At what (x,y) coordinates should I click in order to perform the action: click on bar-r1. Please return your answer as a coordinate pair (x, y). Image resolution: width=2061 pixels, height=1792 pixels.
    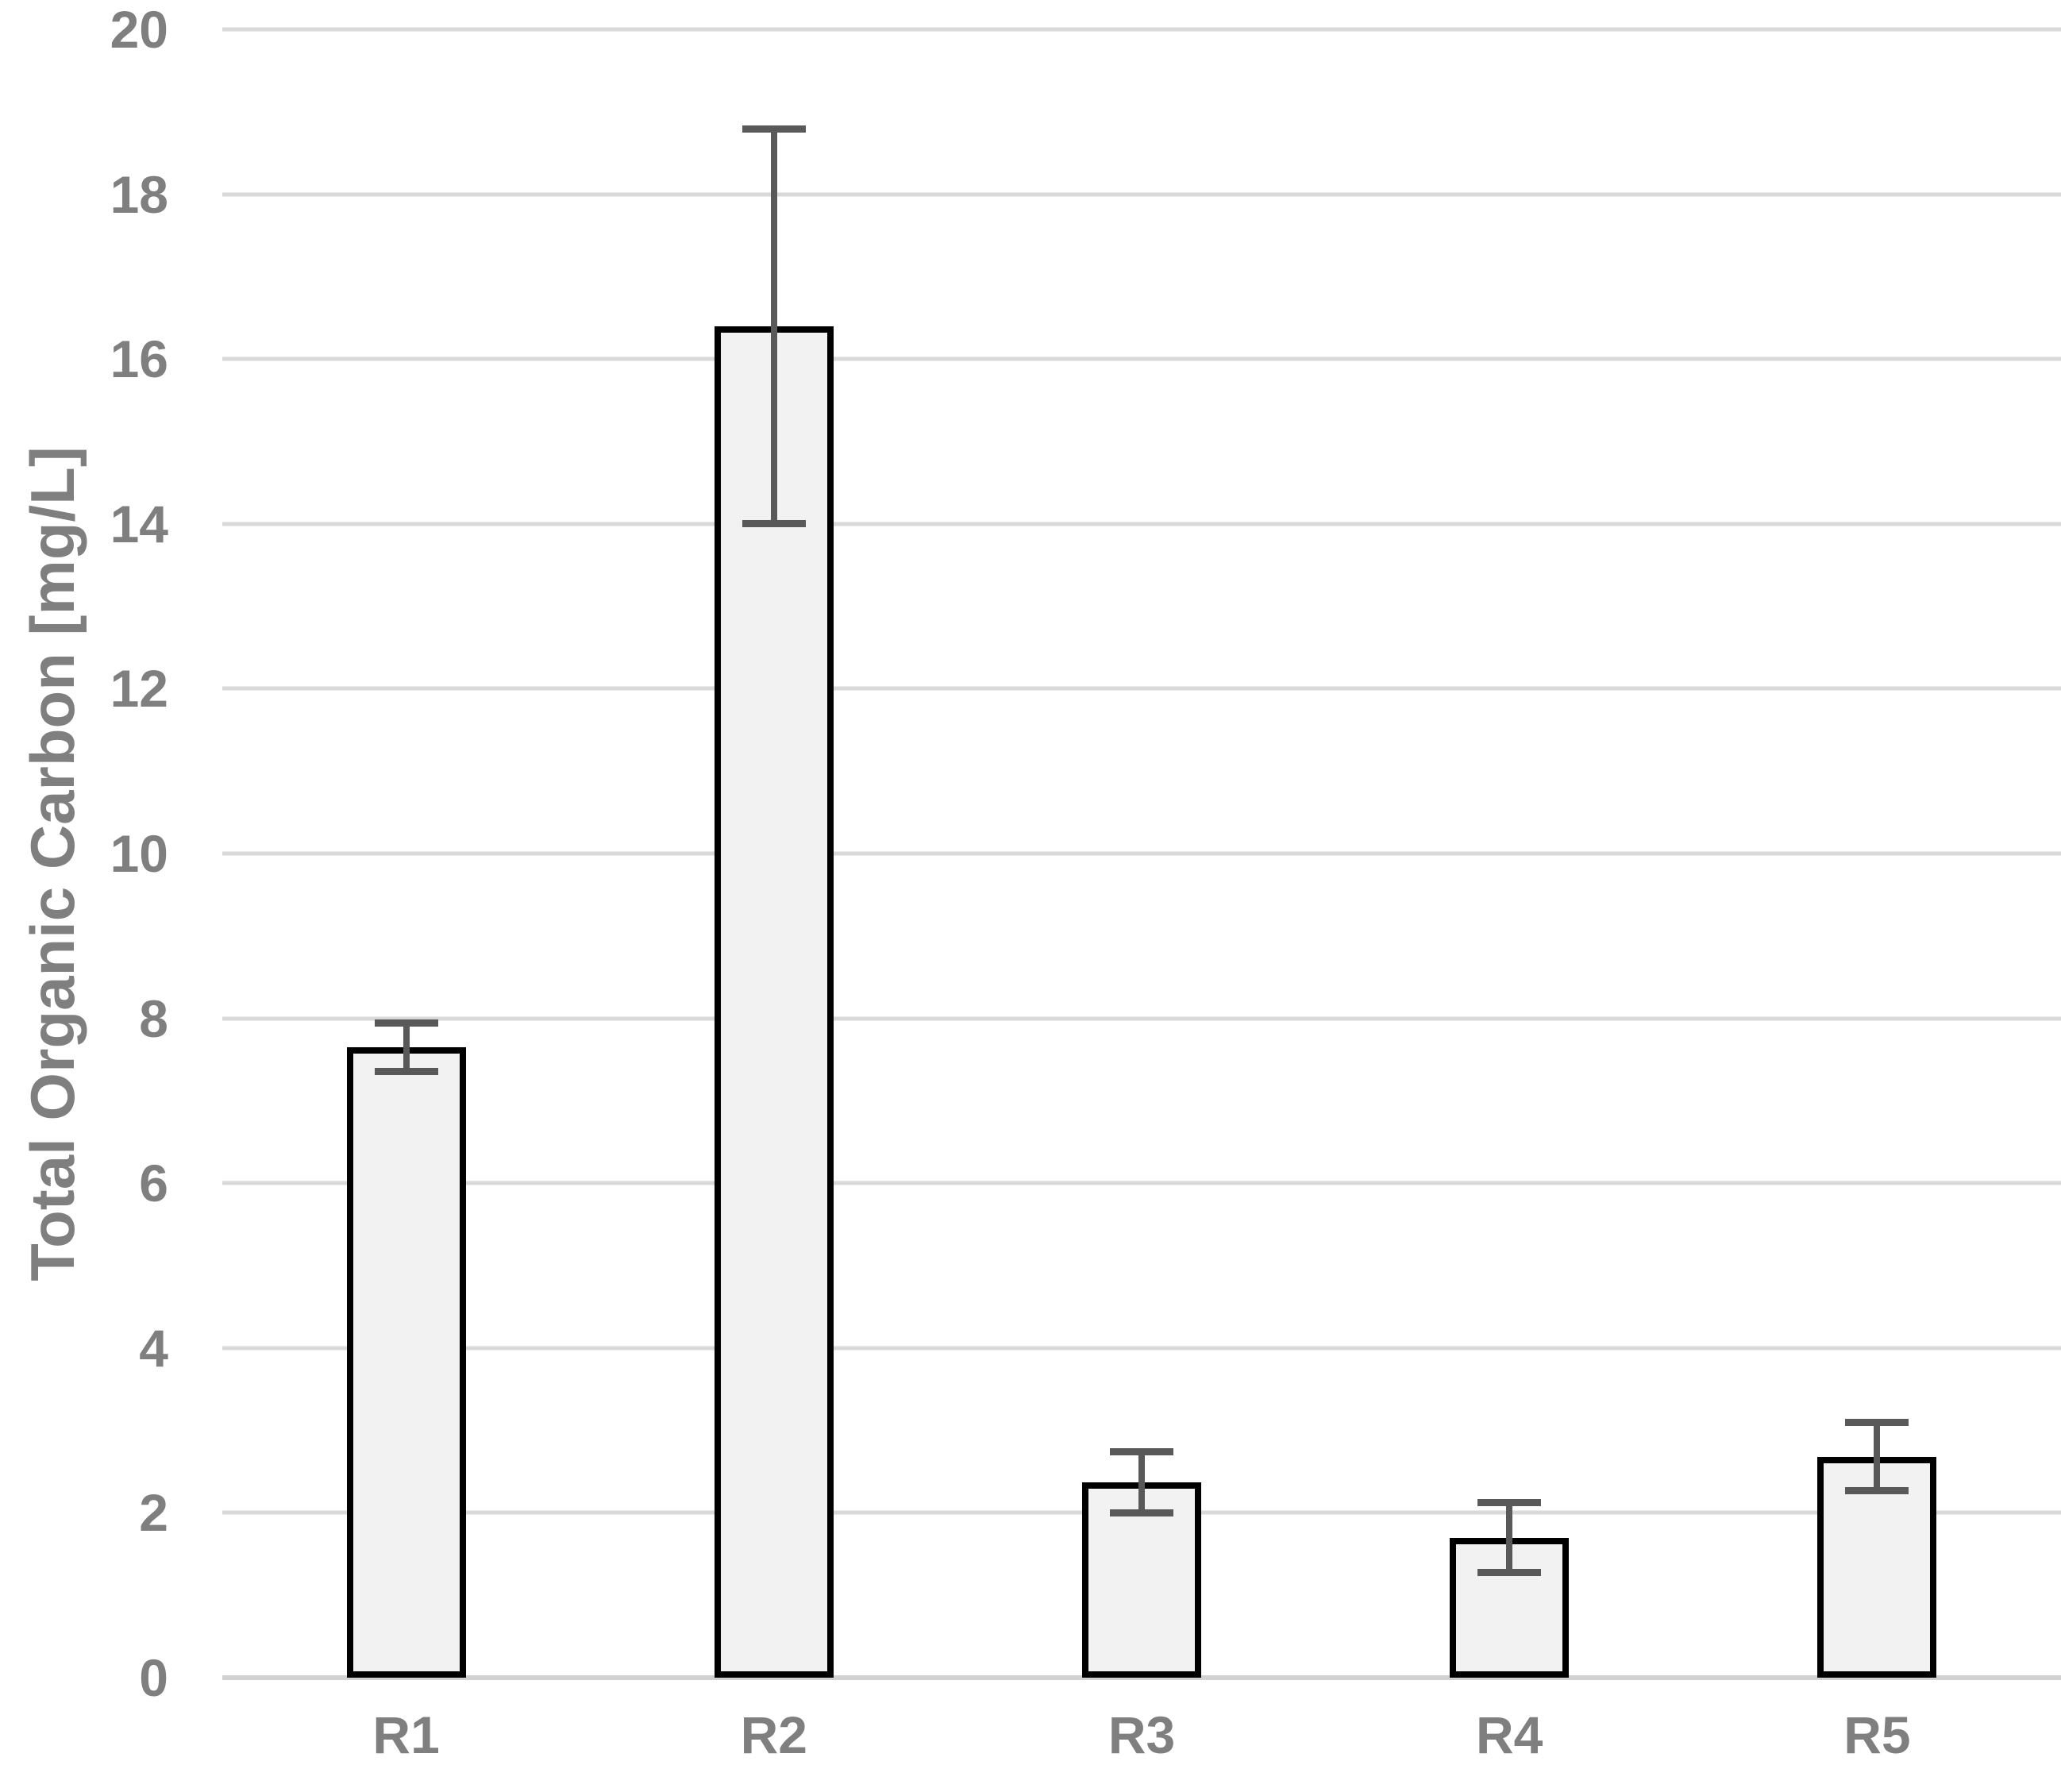
    Looking at the image, I should click on (406, 1362).